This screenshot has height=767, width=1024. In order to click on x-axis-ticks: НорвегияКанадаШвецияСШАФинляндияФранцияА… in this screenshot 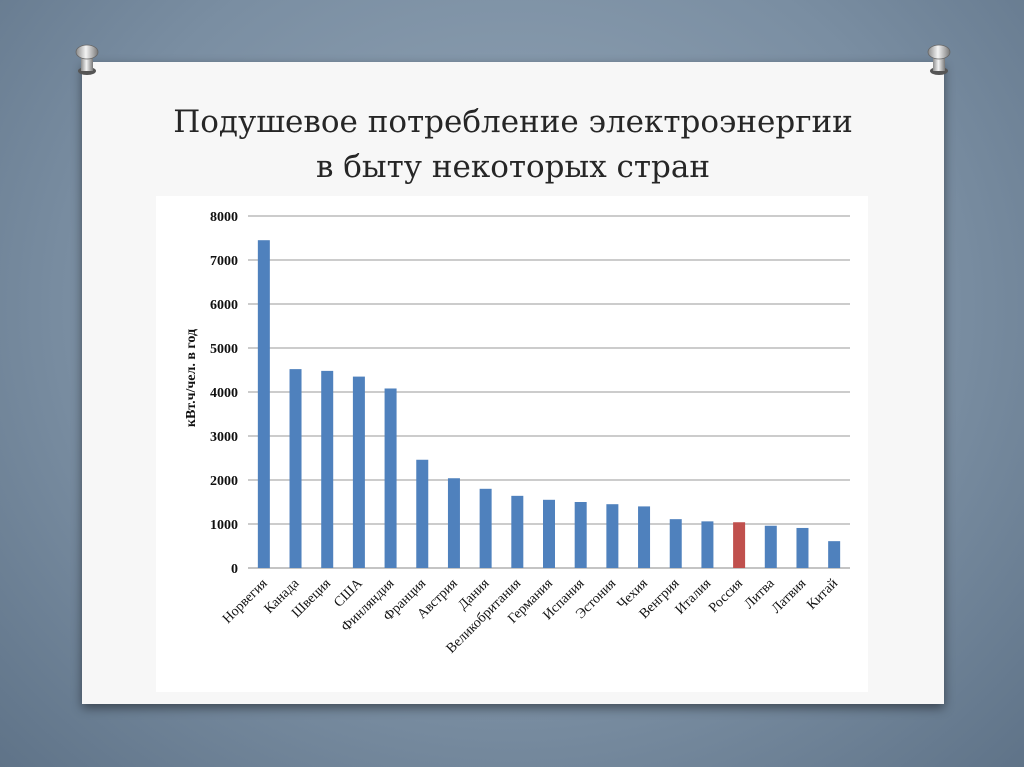, I will do `click(530, 616)`.